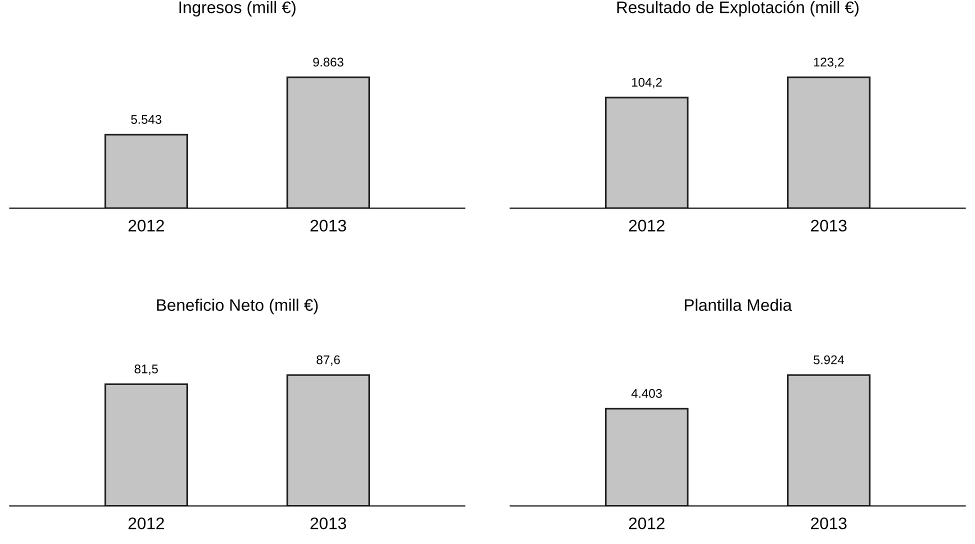 The width and height of the screenshot is (975, 544). I want to click on chart-title: Resultado de Explotación (mill €), so click(738, 8).